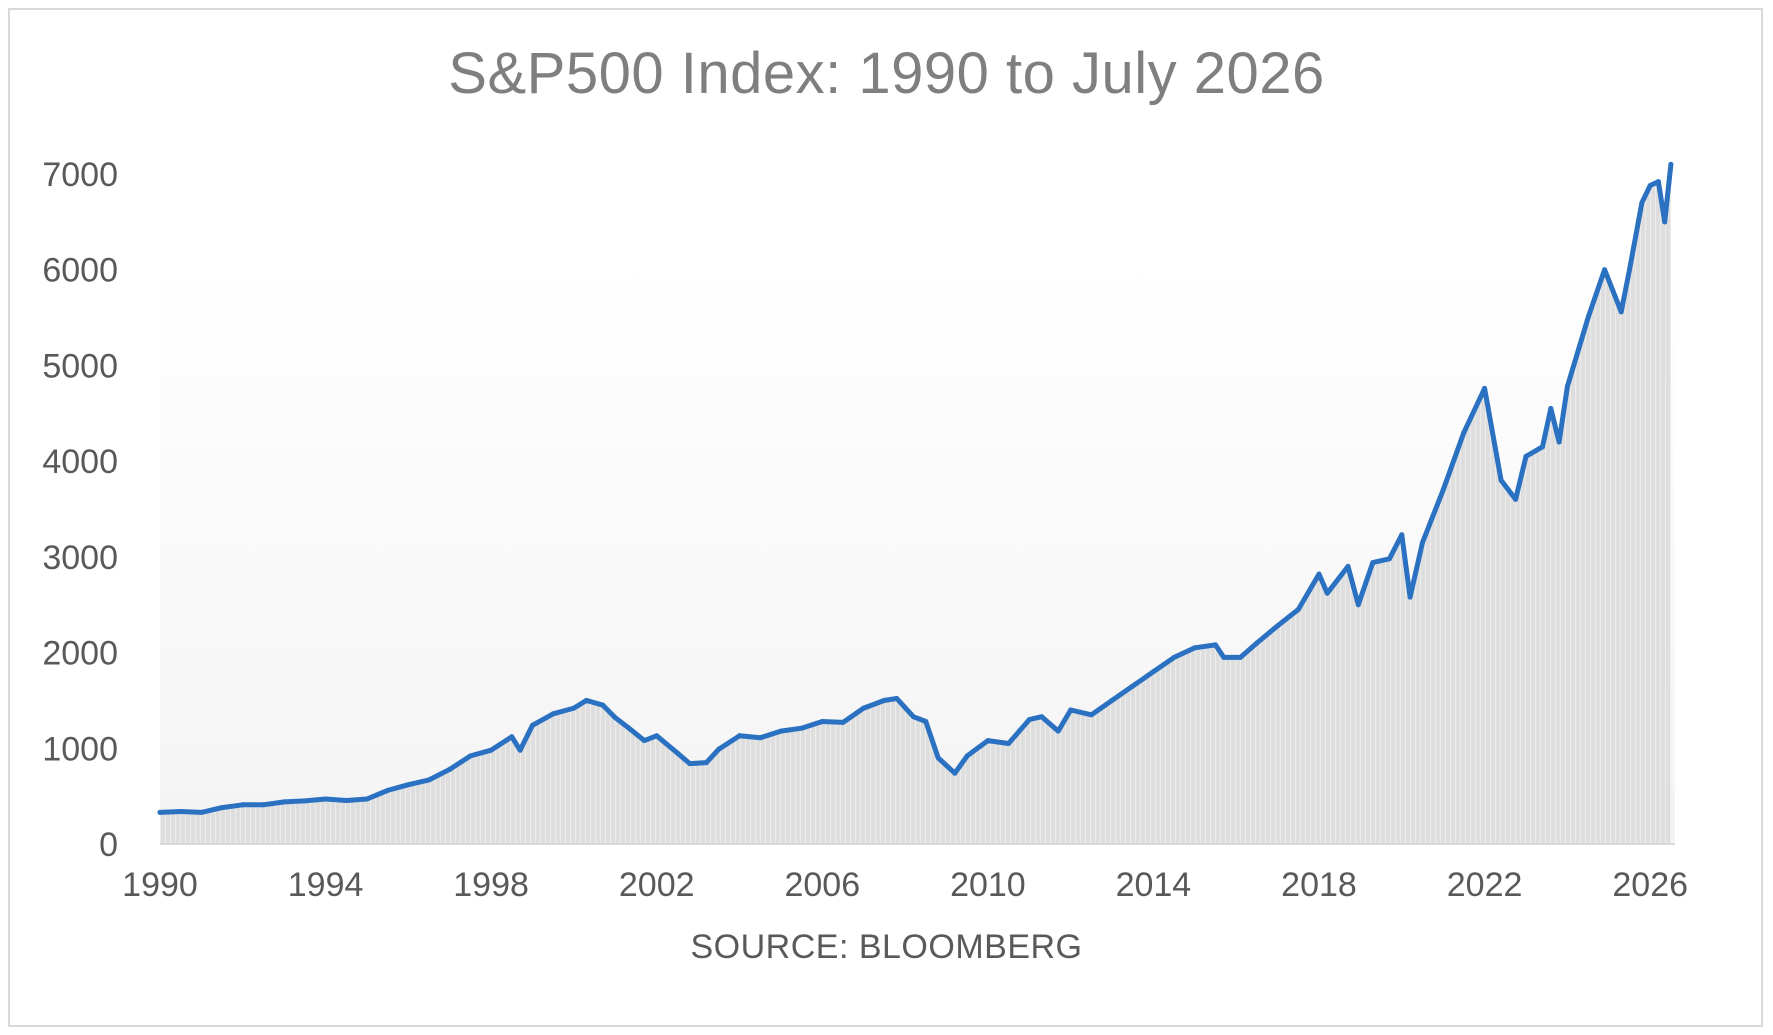 This screenshot has height=1035, width=1773. Describe the element at coordinates (80, 558) in the screenshot. I see `y-tick-label: 3000` at that location.